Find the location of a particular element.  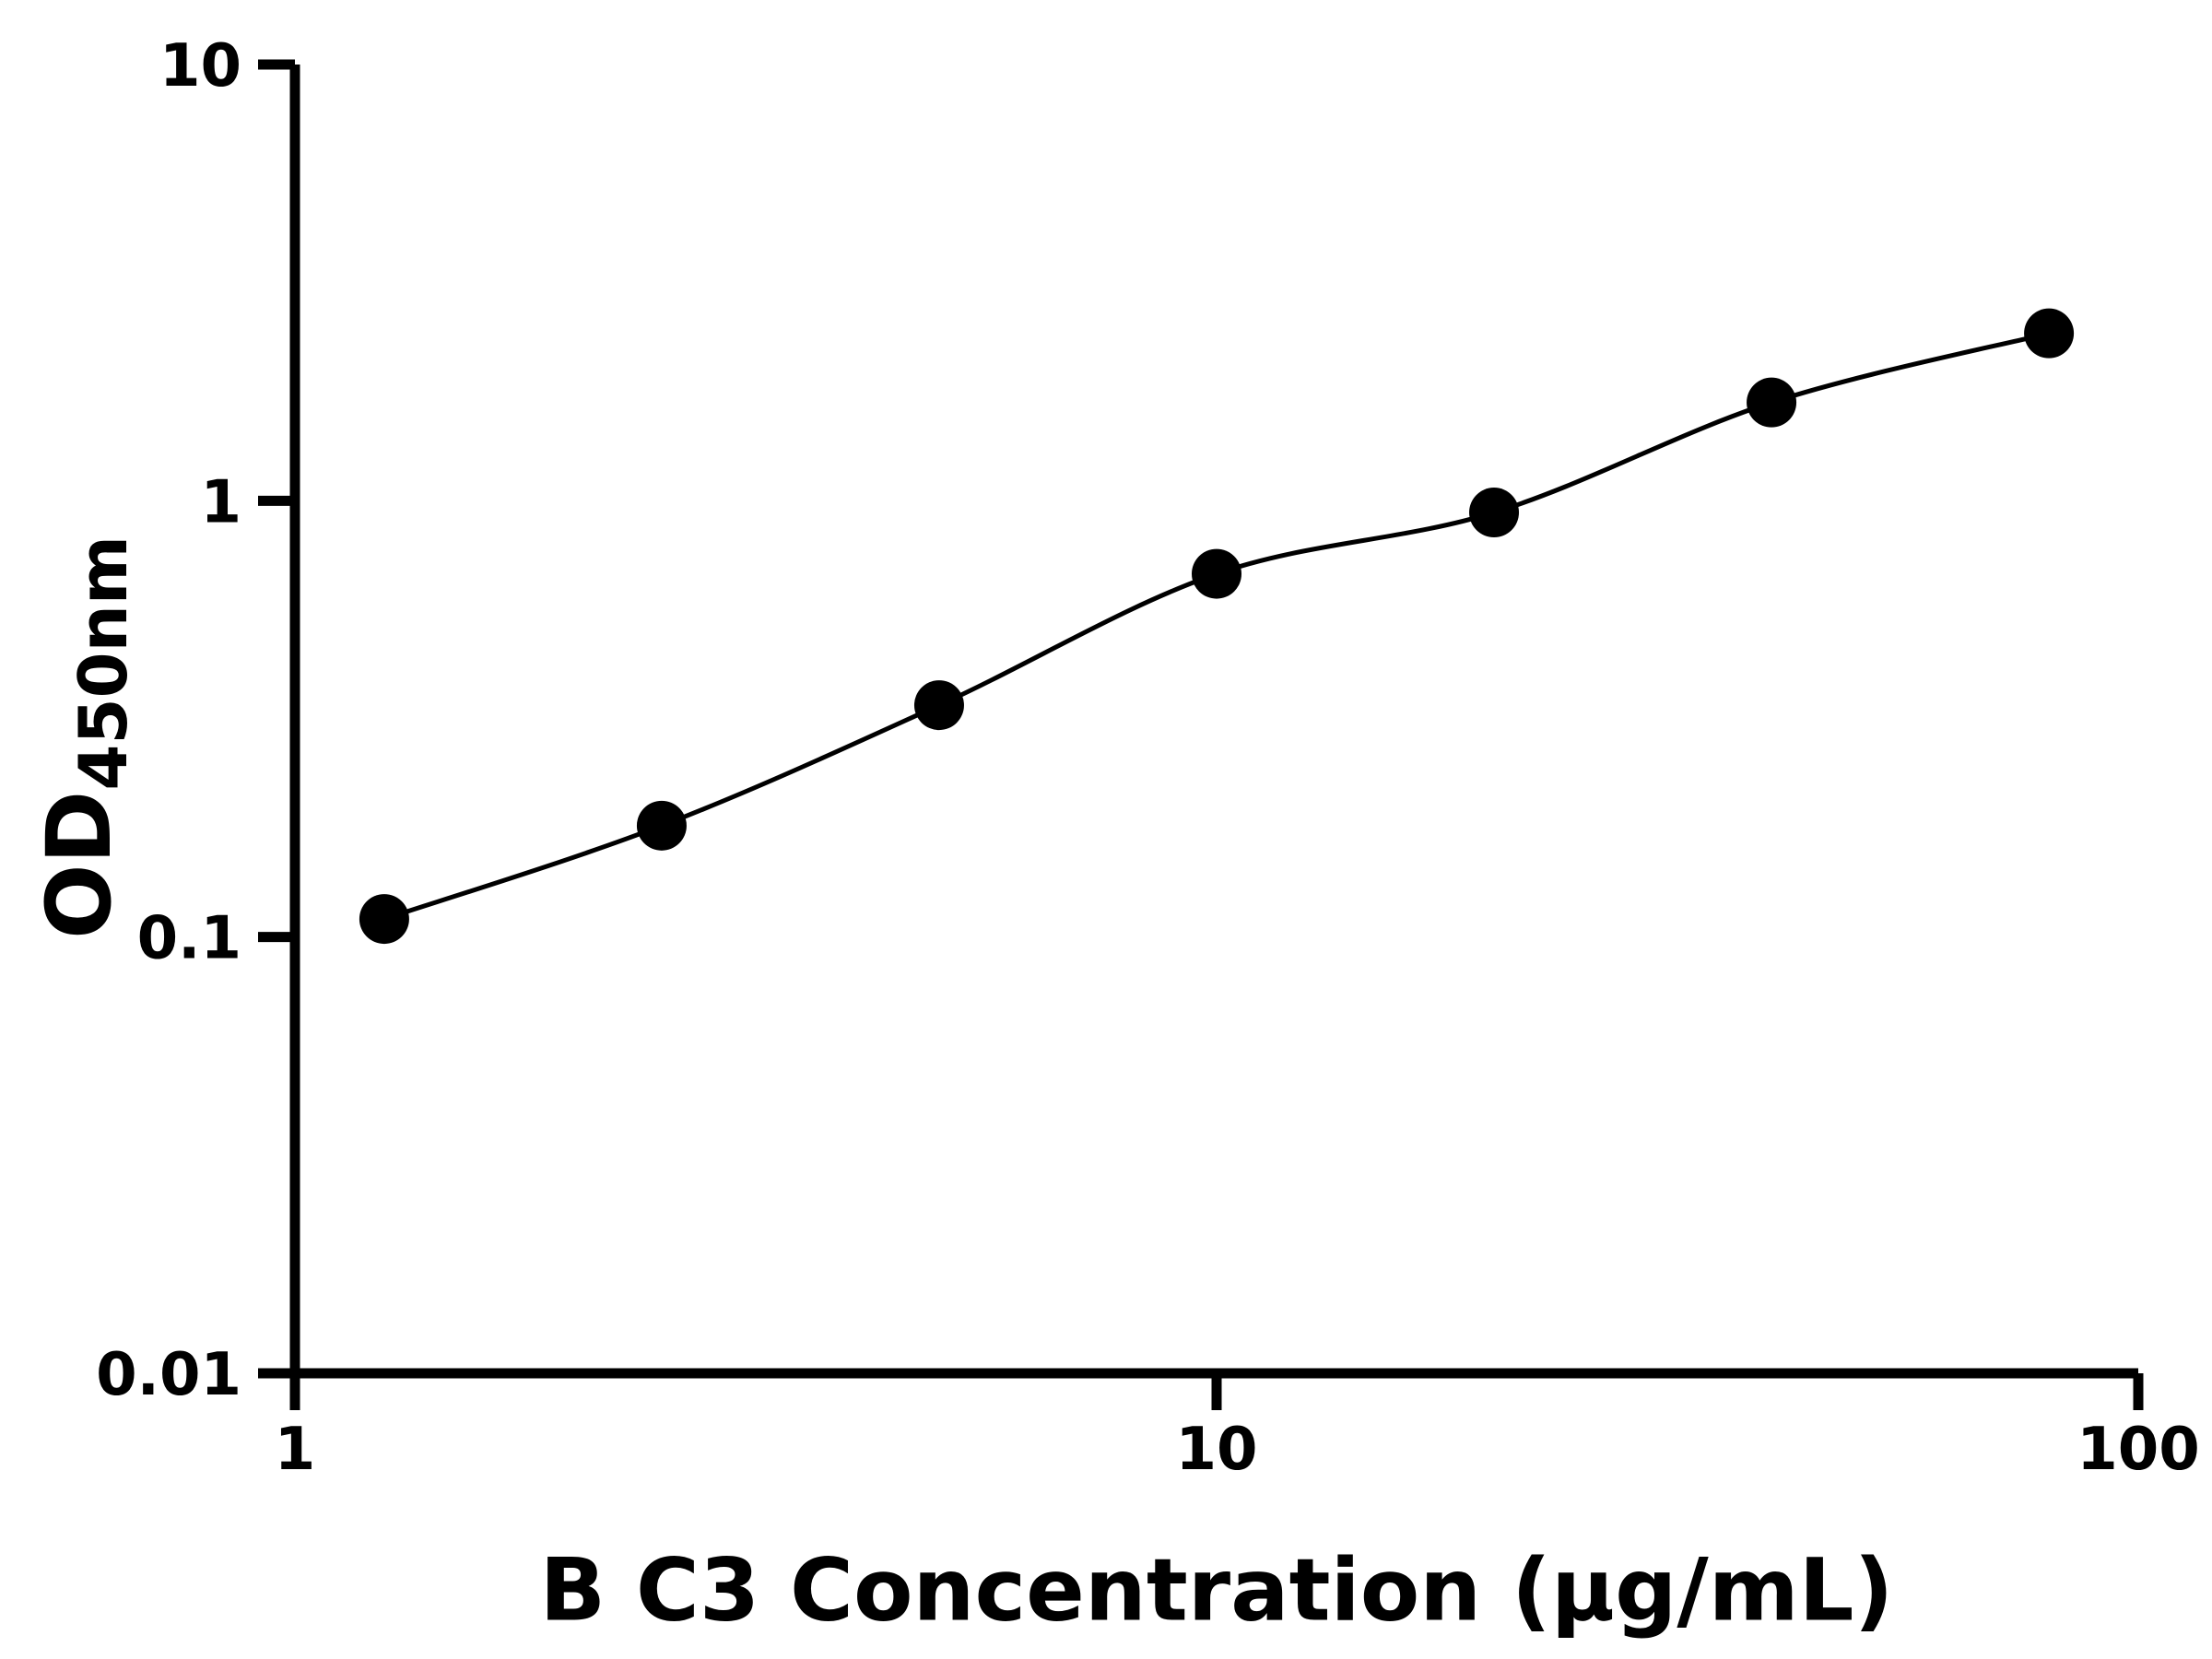

y-axis-title: OD450nm is located at coordinates (85, 737).